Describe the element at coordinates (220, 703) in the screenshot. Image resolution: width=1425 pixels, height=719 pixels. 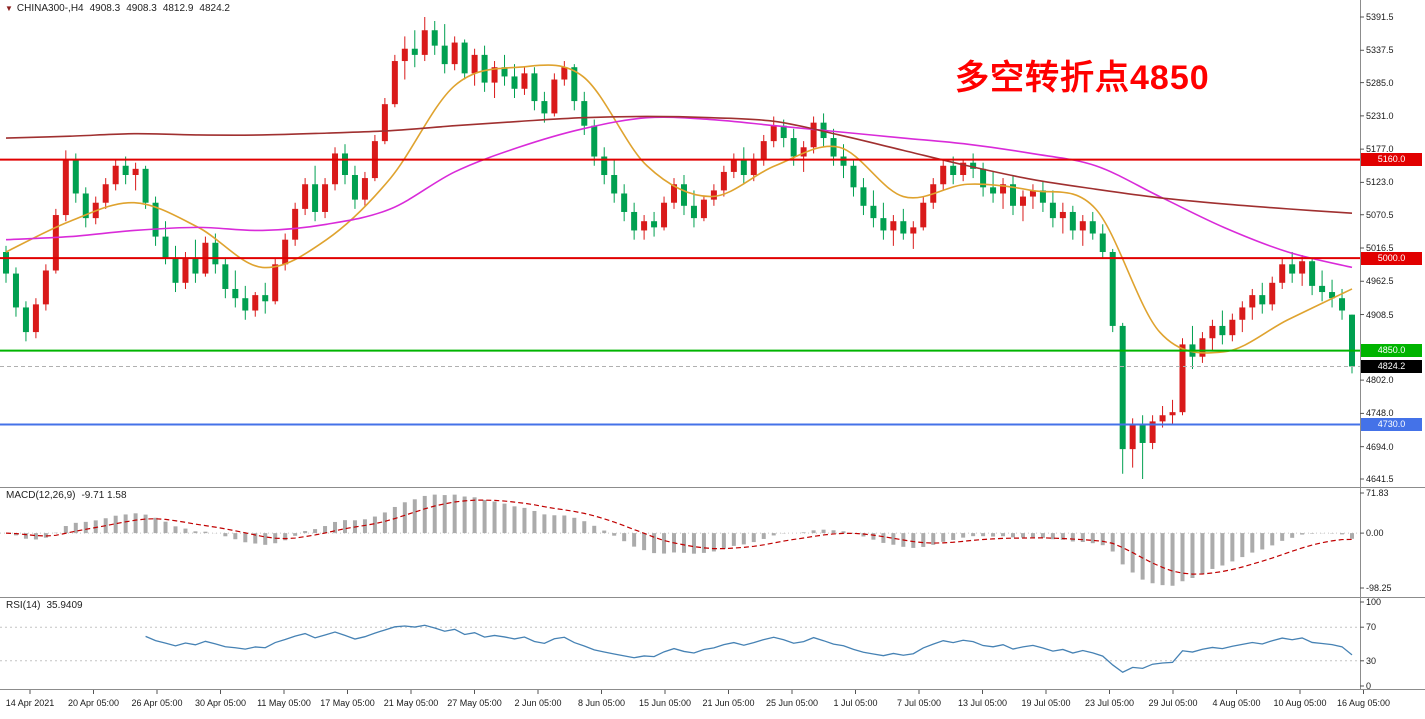
I see `time-axis-label: 30 Apr 05:00` at that location.